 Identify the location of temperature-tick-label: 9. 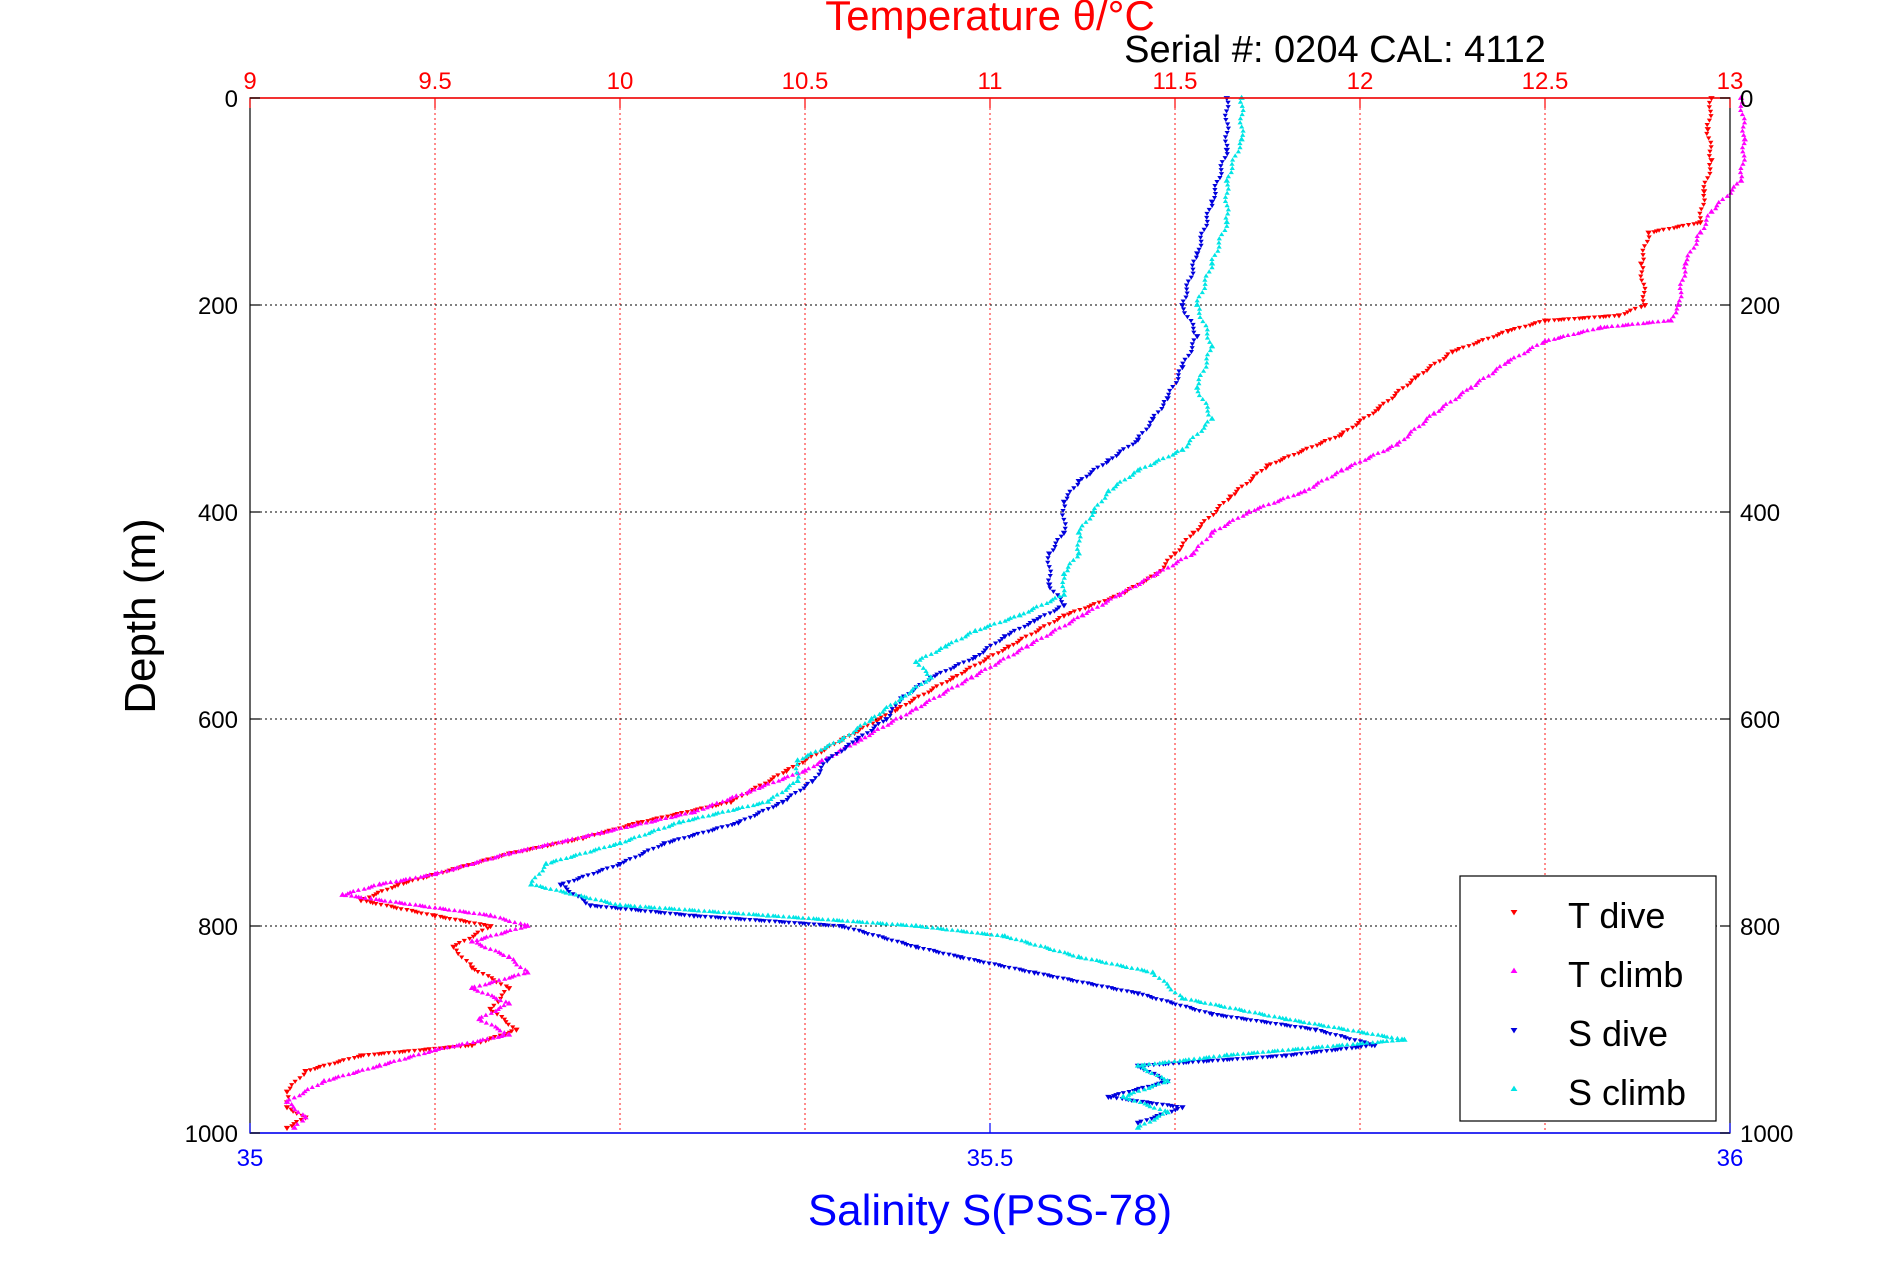
(249, 81).